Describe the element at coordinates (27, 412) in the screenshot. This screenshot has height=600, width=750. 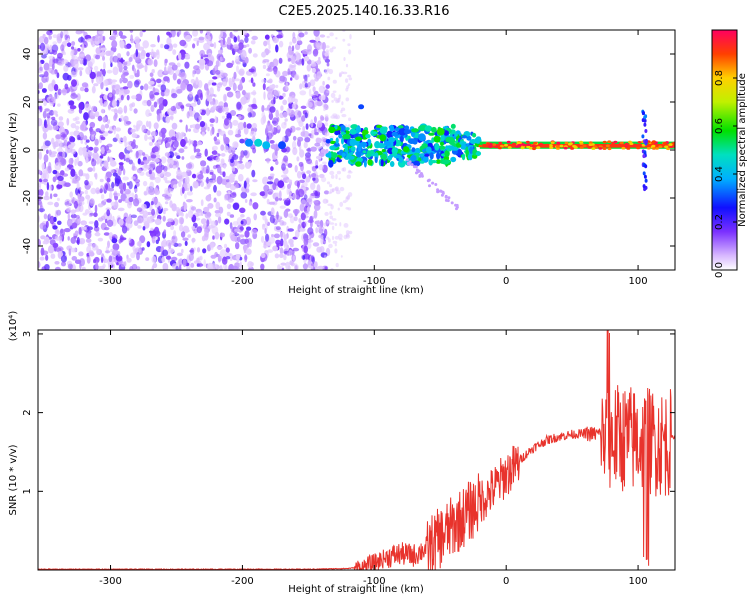
I see `snr-ytick-label: 2` at that location.